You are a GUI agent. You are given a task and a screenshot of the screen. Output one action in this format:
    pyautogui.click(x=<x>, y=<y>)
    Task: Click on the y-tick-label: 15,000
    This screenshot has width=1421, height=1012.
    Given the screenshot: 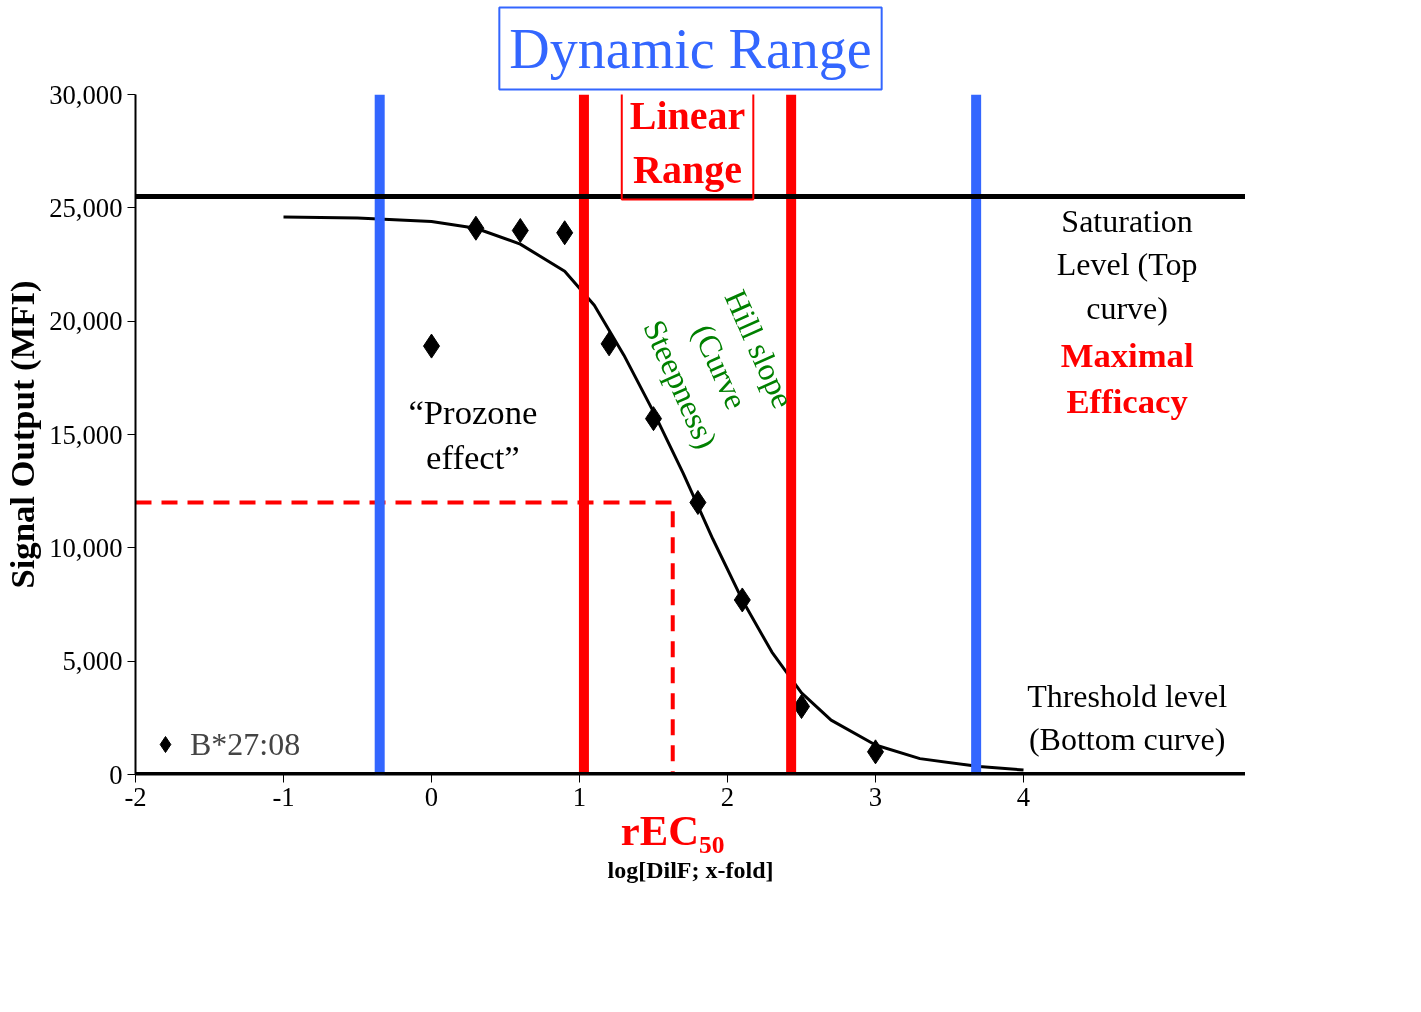 What is the action you would take?
    pyautogui.click(x=86, y=434)
    